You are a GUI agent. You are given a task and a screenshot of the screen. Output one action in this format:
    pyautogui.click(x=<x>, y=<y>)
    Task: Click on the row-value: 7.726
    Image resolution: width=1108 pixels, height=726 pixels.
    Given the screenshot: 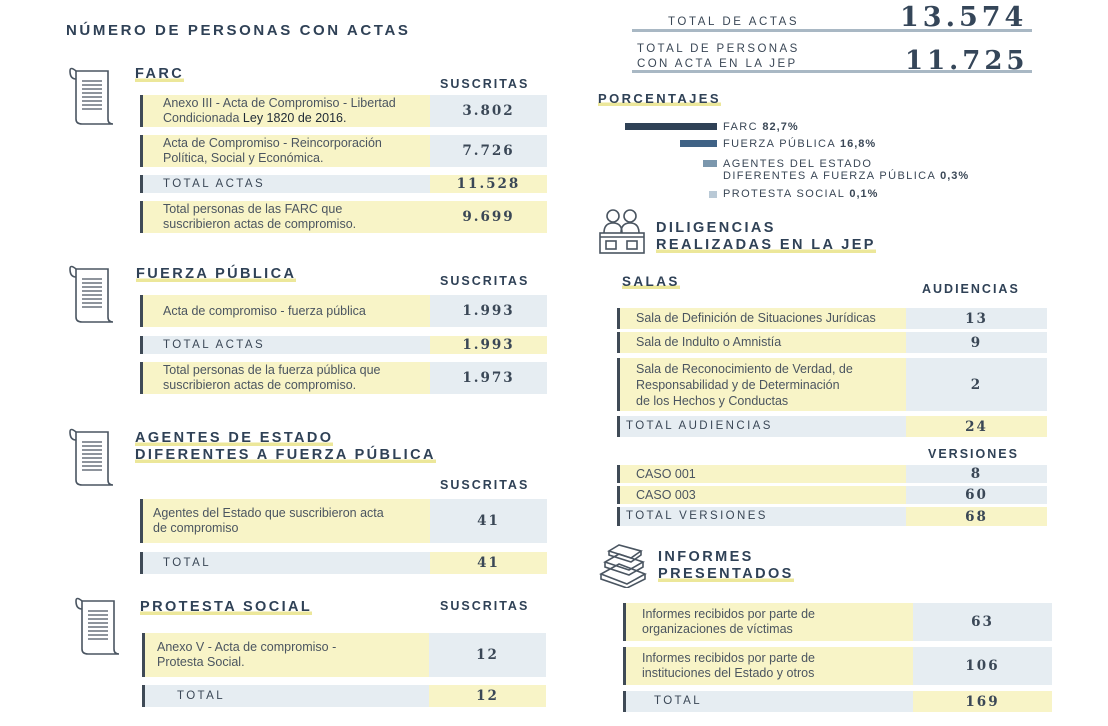 What is the action you would take?
    pyautogui.click(x=488, y=151)
    